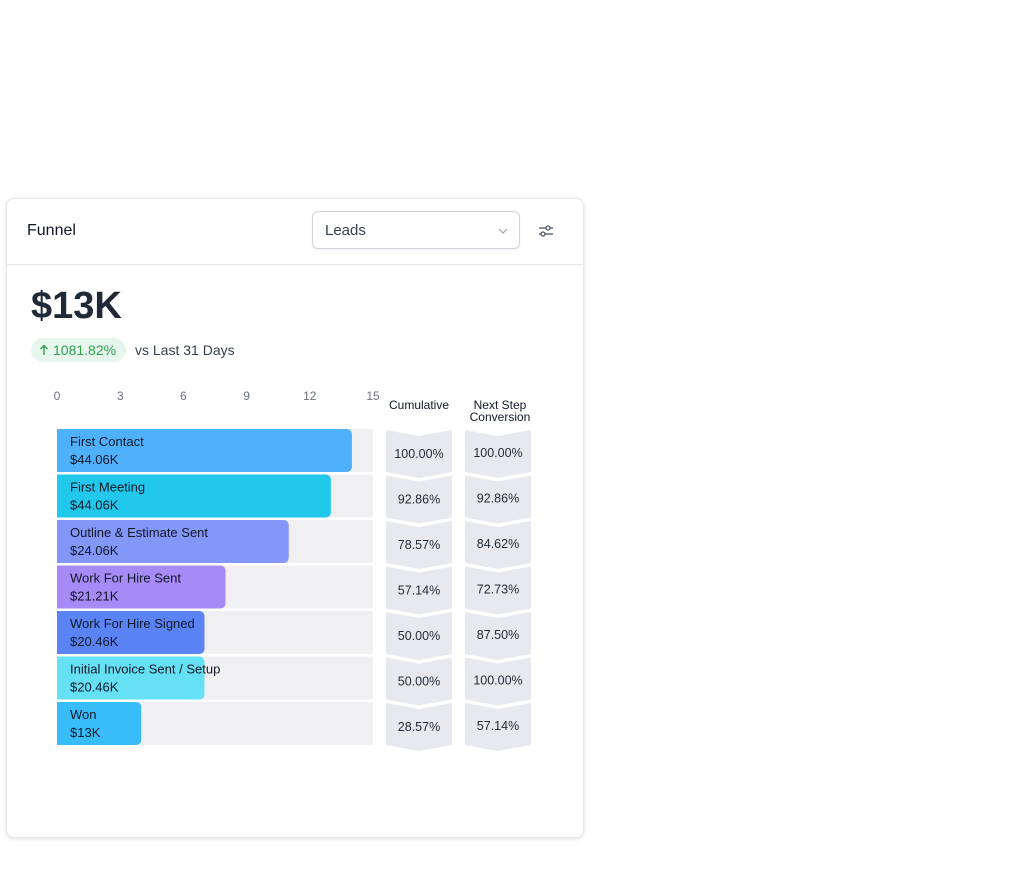 This screenshot has height=896, width=1016. Describe the element at coordinates (183, 396) in the screenshot. I see `x-tick-label: 6` at that location.